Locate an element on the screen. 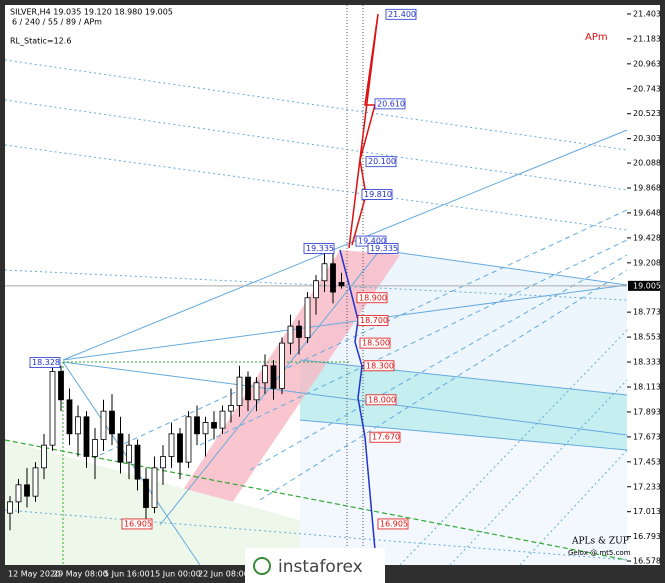 The image size is (665, 583). level: 18.900 is located at coordinates (372, 298).